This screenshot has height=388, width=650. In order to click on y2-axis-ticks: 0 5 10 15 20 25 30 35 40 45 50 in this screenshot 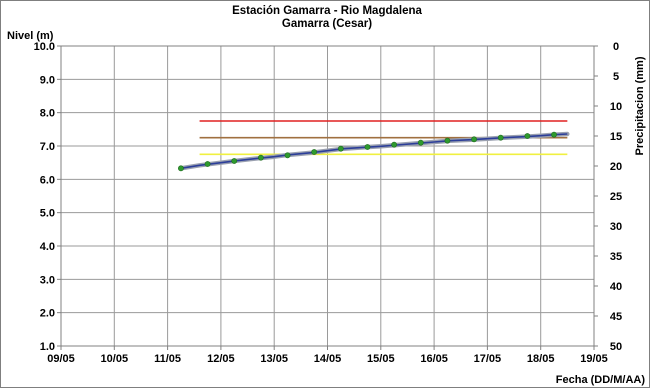, I will do `click(608, 197)`.